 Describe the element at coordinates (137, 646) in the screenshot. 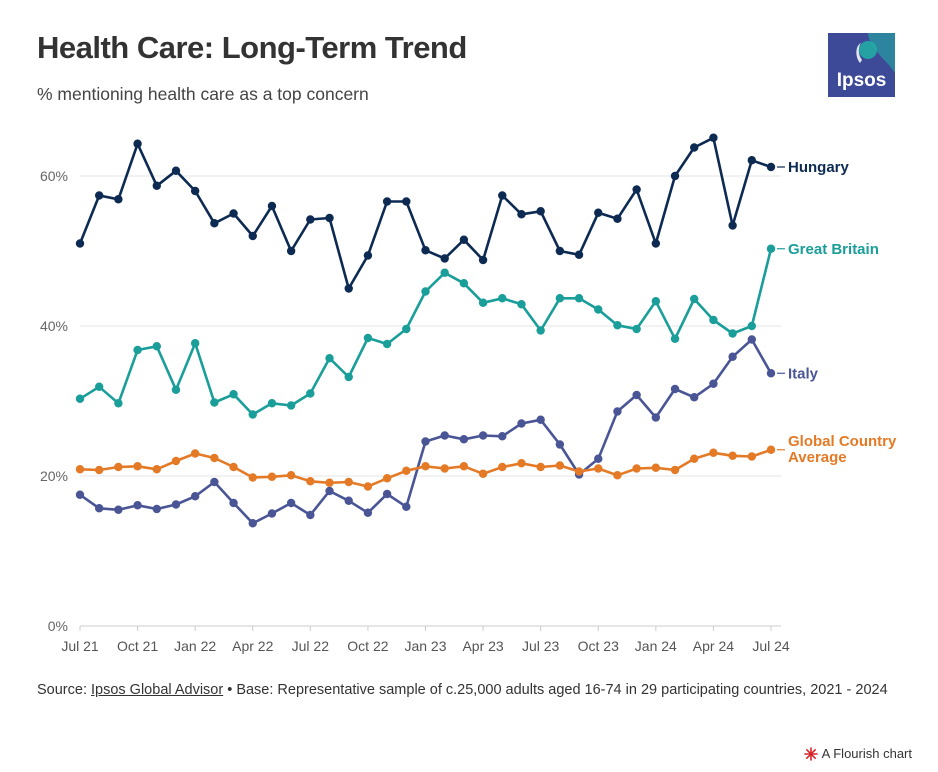

I see `x-tick-label: Oct 21` at that location.